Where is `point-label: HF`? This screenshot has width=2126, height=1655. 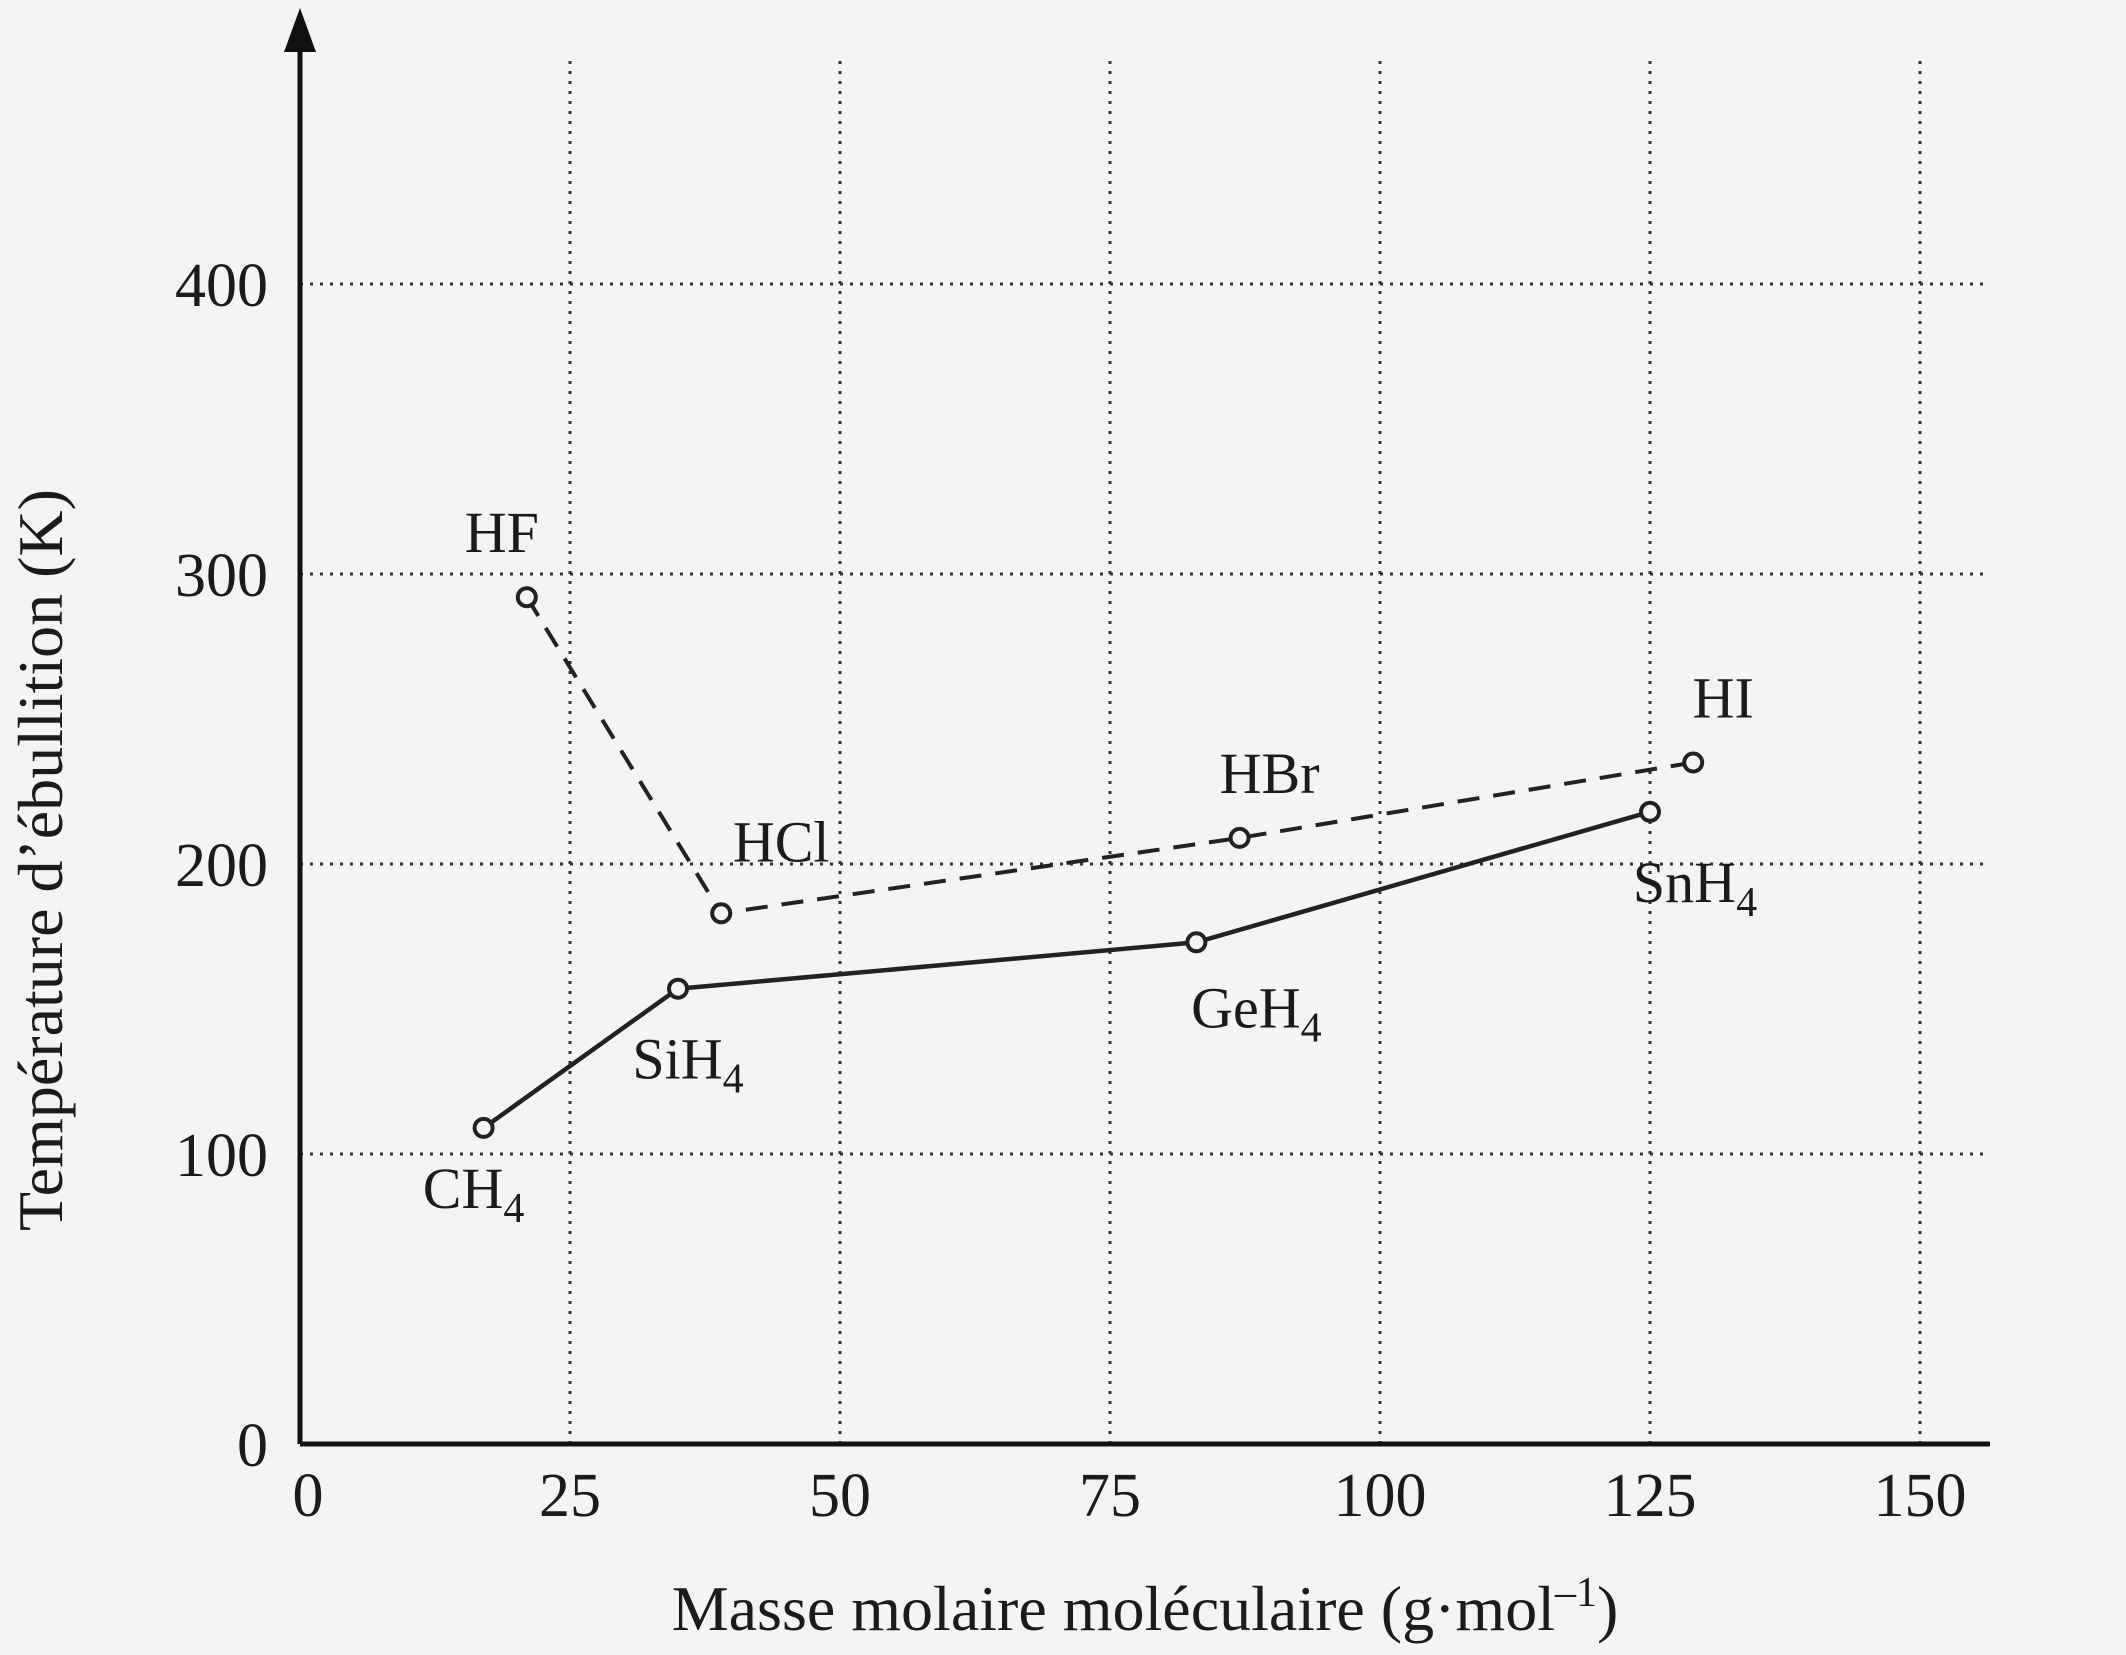
point-label: HF is located at coordinates (502, 532).